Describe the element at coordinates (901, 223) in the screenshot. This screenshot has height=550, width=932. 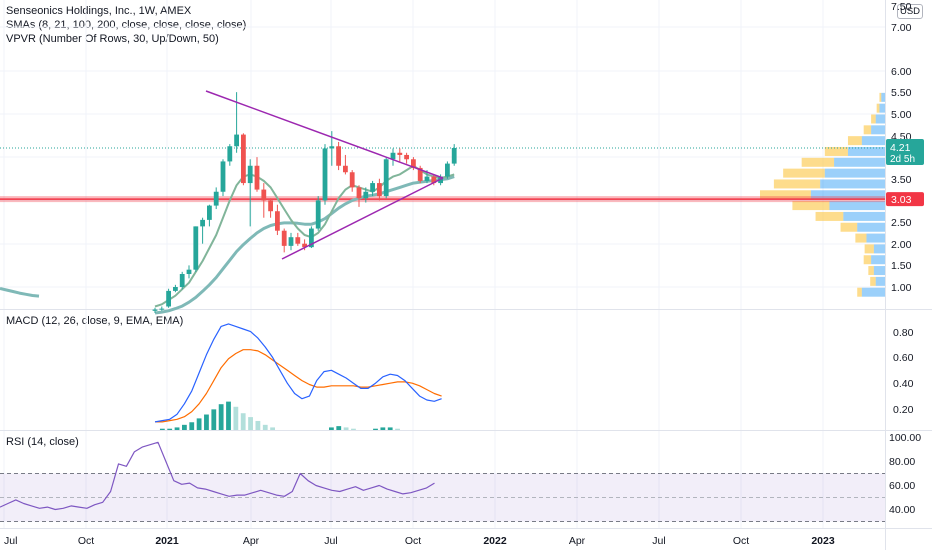
I see `price-tick-label: 2.50` at that location.